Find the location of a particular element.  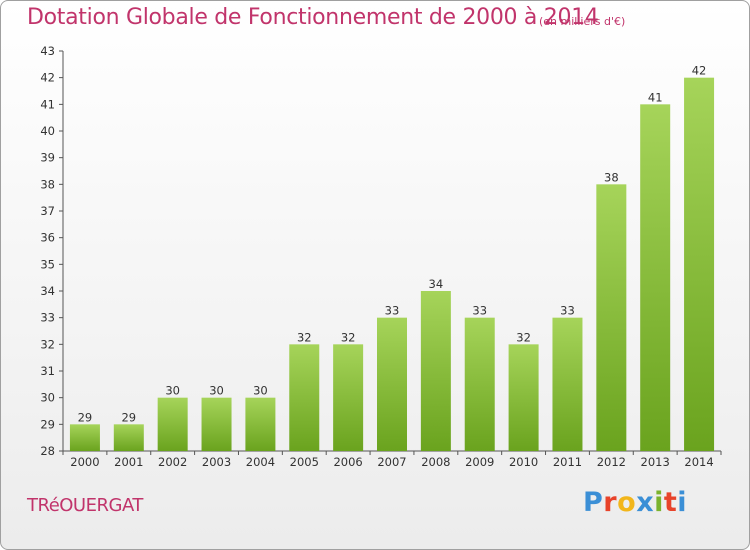

y-tick-label: 36 is located at coordinates (47, 238).